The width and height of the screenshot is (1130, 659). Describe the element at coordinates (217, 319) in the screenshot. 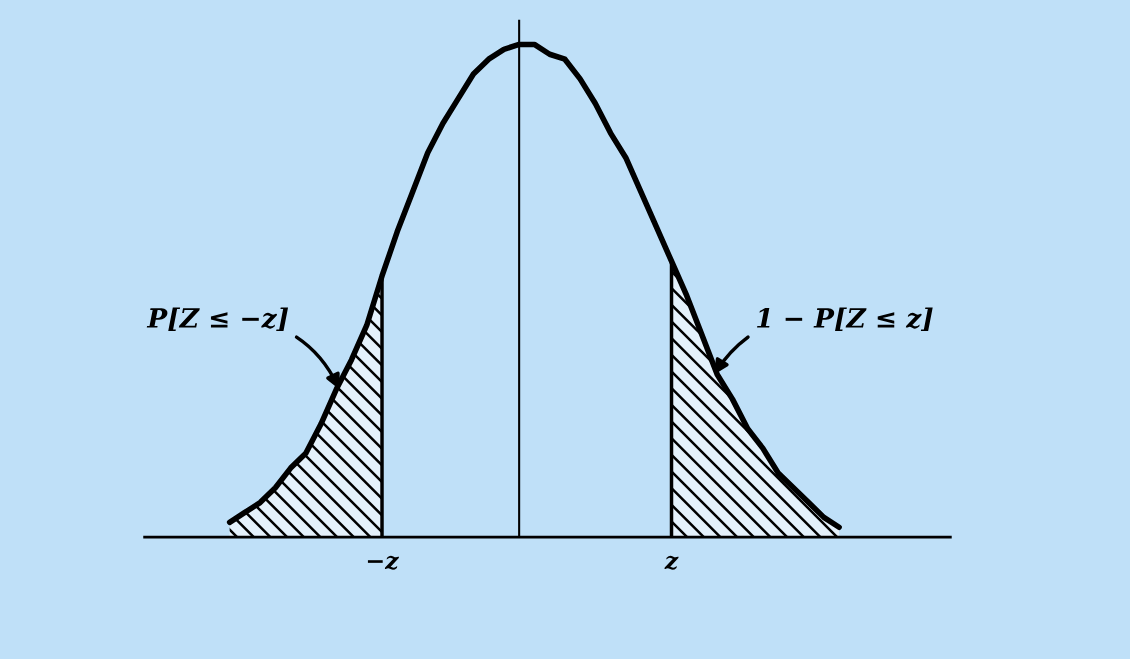

I see `annotation: P[Z ≤ −z]` at that location.